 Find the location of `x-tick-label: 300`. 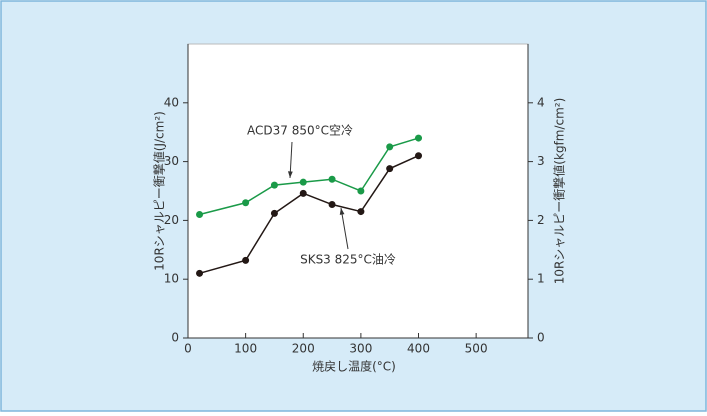

x-tick-label: 300 is located at coordinates (360, 349).